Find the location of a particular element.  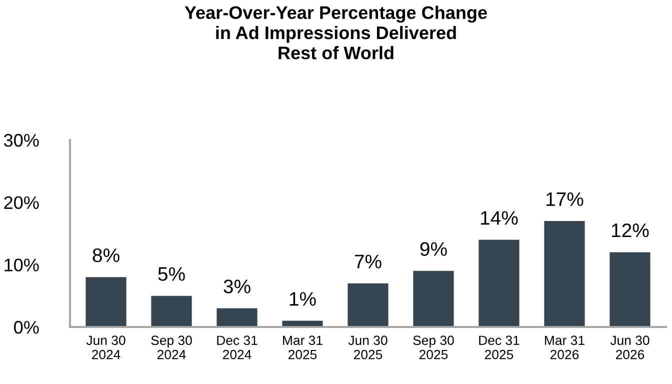

data-label: 8% is located at coordinates (106, 255).